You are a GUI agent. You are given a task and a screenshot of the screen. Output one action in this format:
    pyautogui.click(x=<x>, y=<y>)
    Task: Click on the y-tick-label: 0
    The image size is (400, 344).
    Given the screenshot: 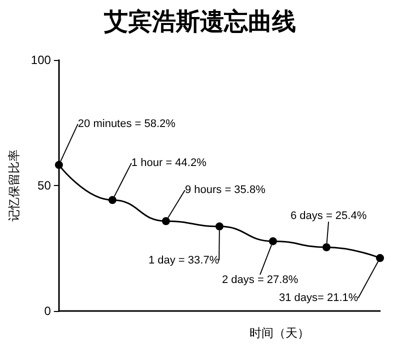 What is the action you would take?
    pyautogui.click(x=48, y=311)
    